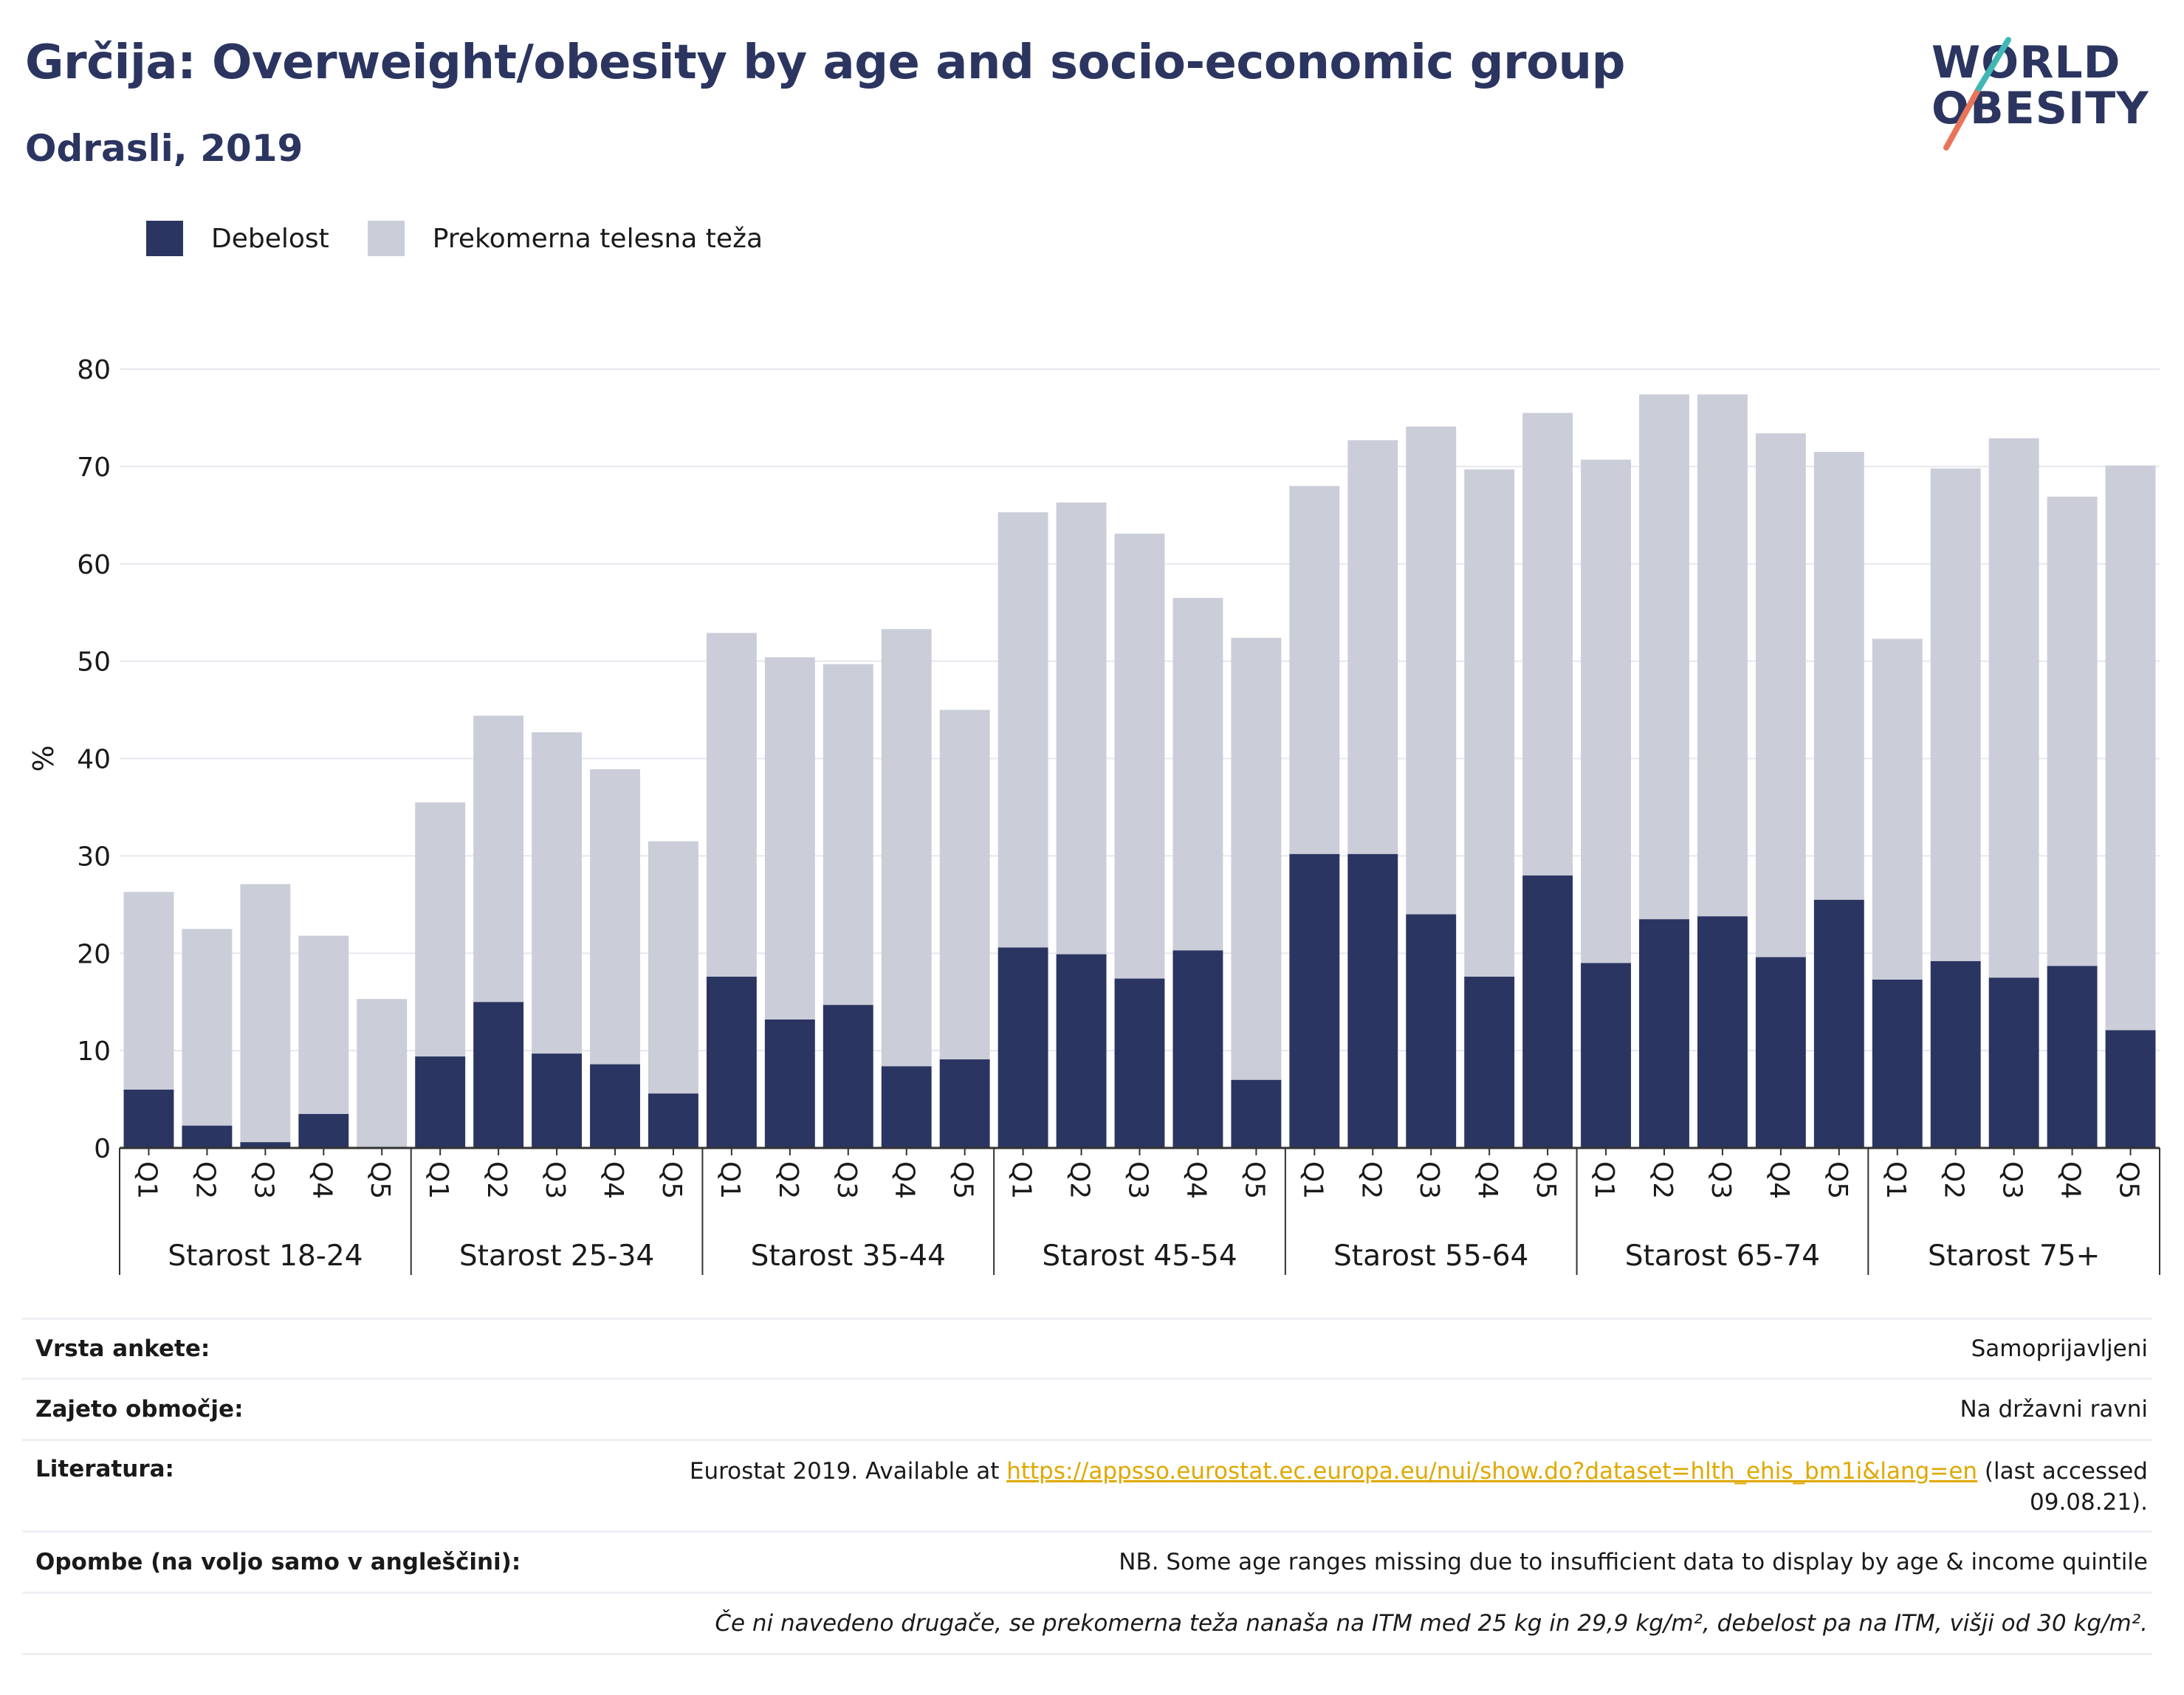  Describe the element at coordinates (94, 468) in the screenshot. I see `y-tick-label: 70` at that location.